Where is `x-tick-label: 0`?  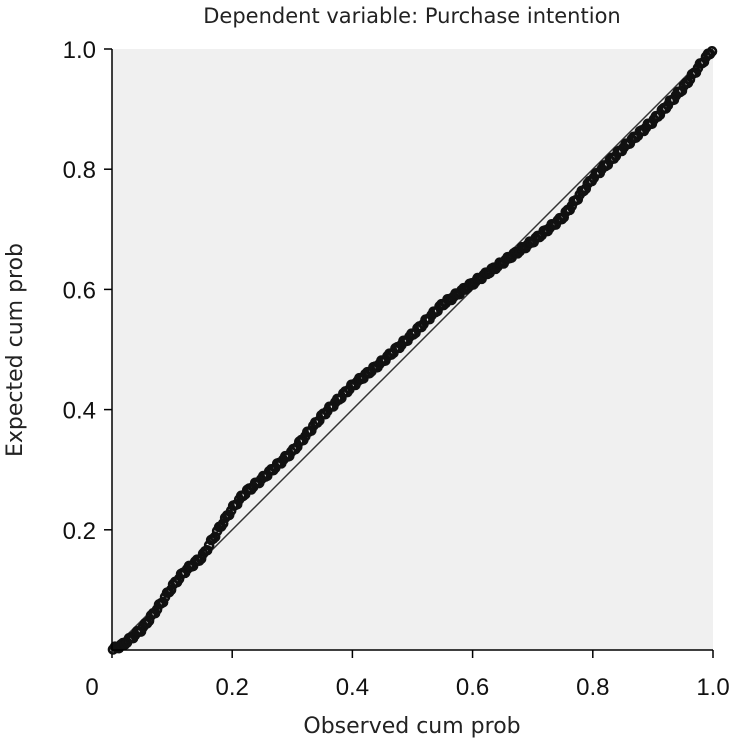 x-tick-label: 0 is located at coordinates (91, 687).